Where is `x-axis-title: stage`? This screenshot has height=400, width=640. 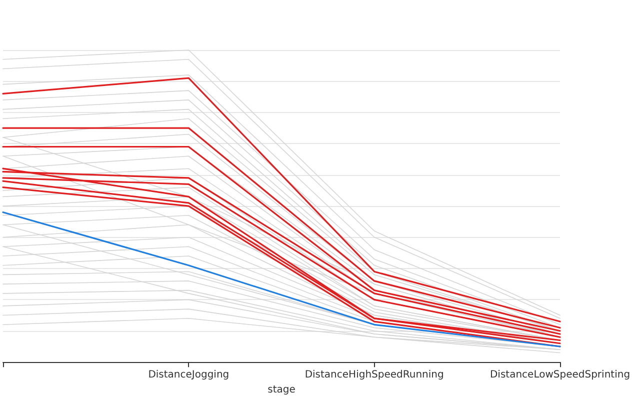
x-axis-title: stage is located at coordinates (282, 390).